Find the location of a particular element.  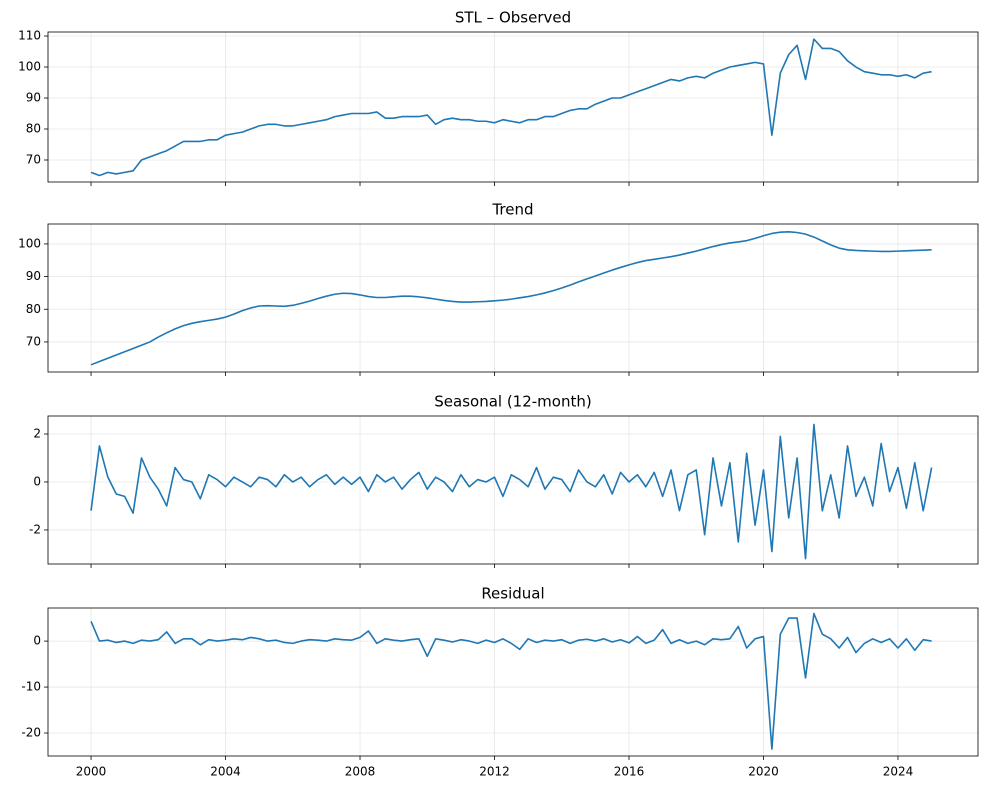

y-tick-label: 2 is located at coordinates (37, 433).